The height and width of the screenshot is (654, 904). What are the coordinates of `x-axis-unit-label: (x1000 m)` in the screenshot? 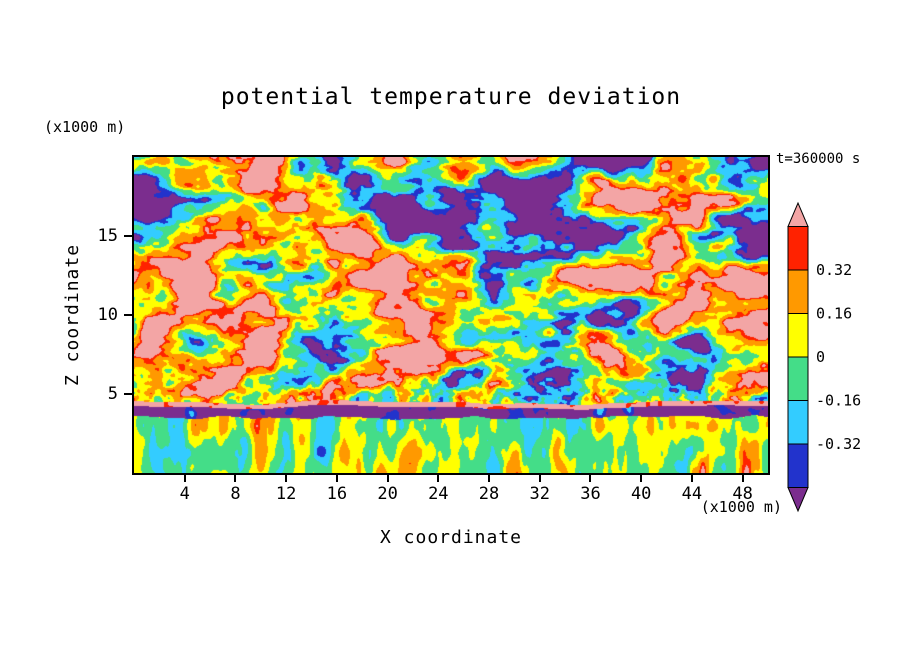 It's located at (741, 507).